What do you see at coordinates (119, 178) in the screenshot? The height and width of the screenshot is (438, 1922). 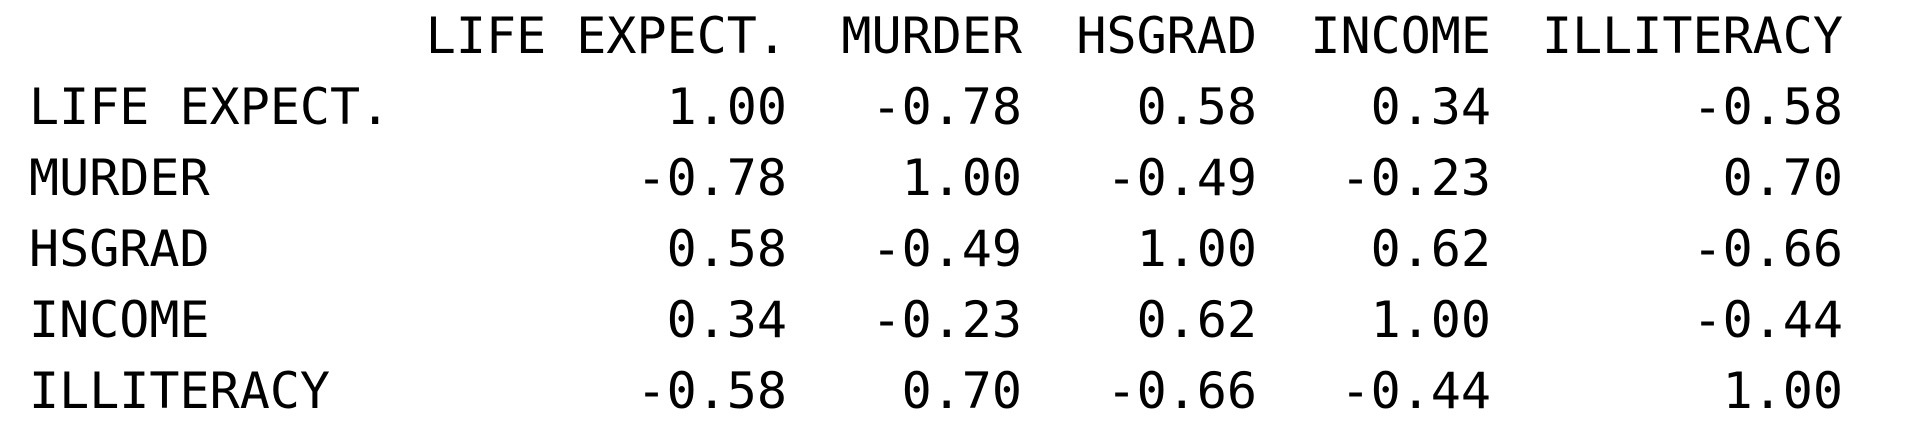 I see `row-label-murder: MURDER` at bounding box center [119, 178].